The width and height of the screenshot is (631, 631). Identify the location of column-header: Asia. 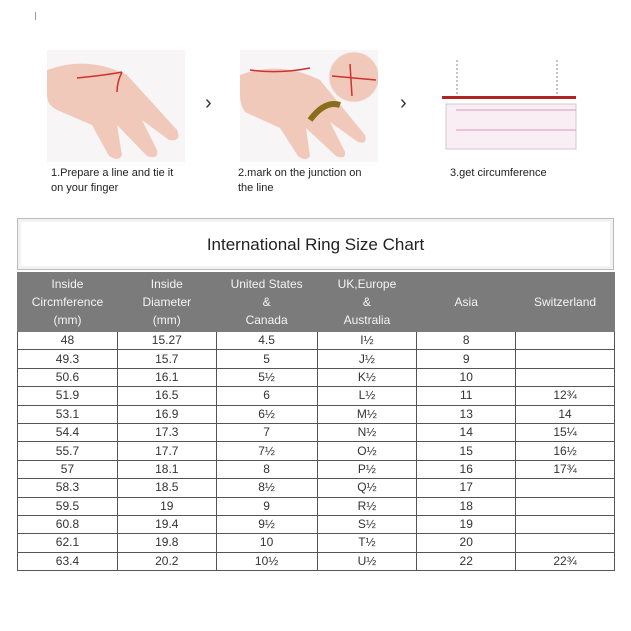
(466, 302).